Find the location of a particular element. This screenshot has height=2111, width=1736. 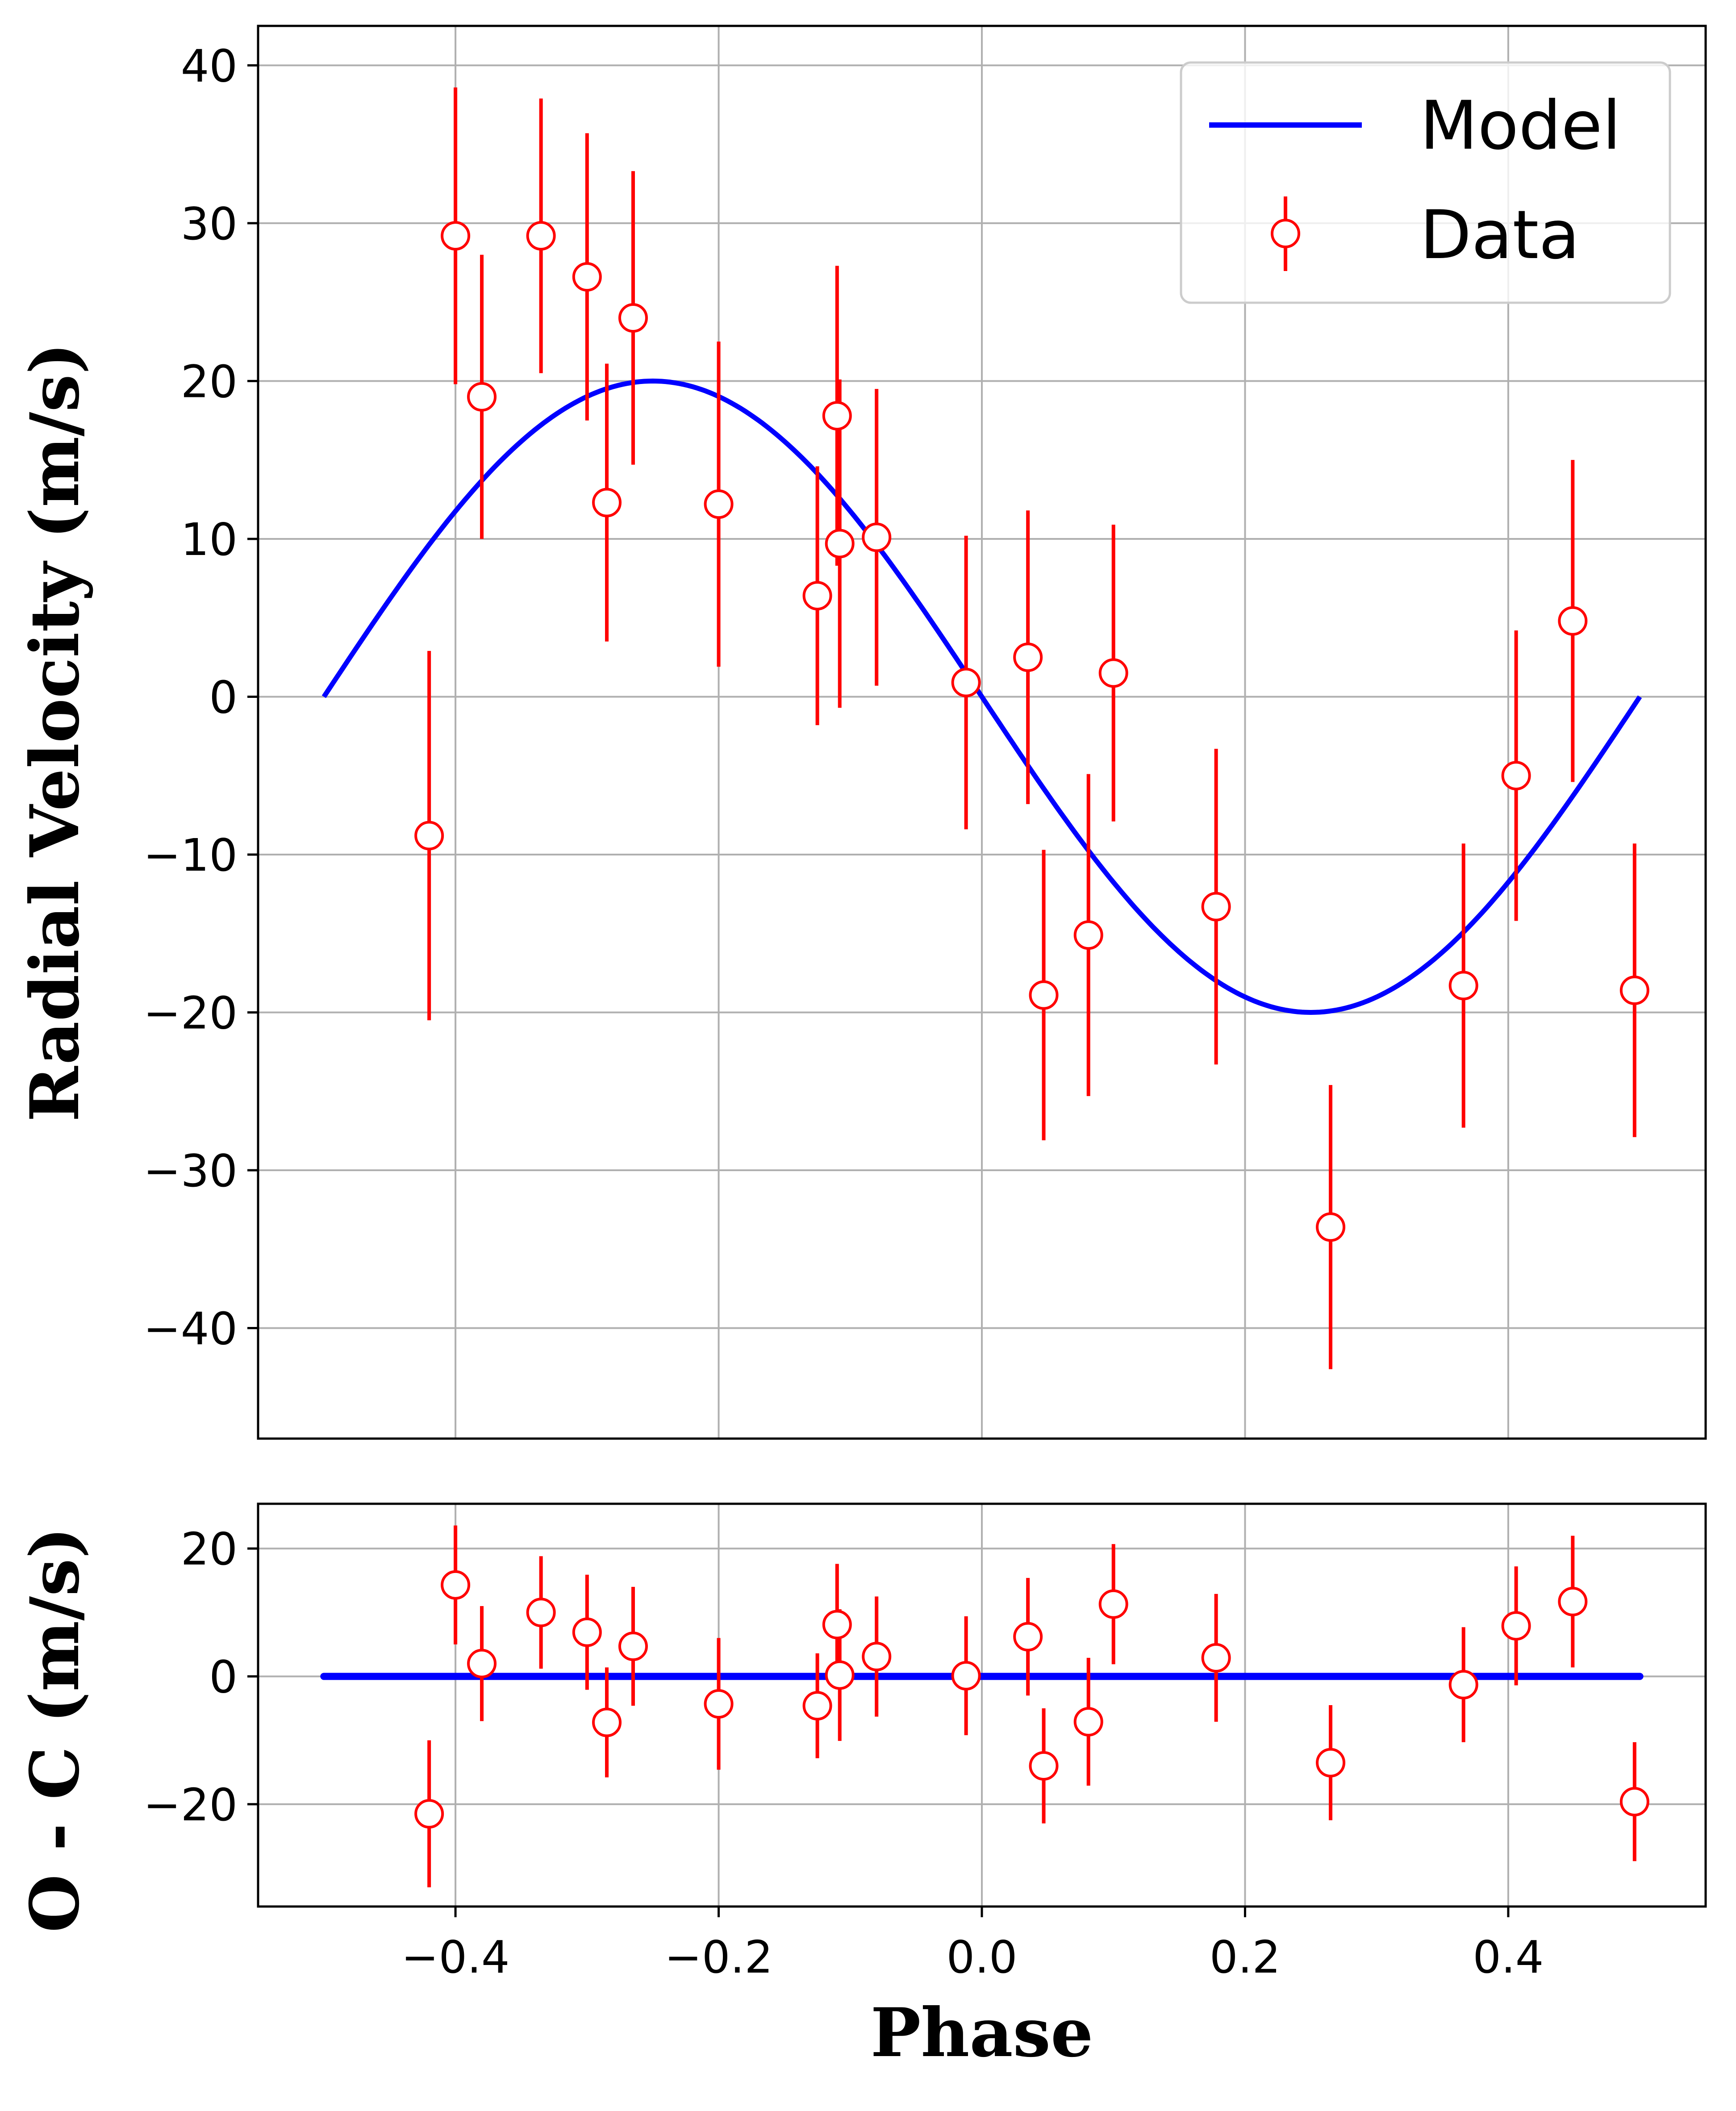

bottom-y-tick-label: −20 is located at coordinates (190, 1805).